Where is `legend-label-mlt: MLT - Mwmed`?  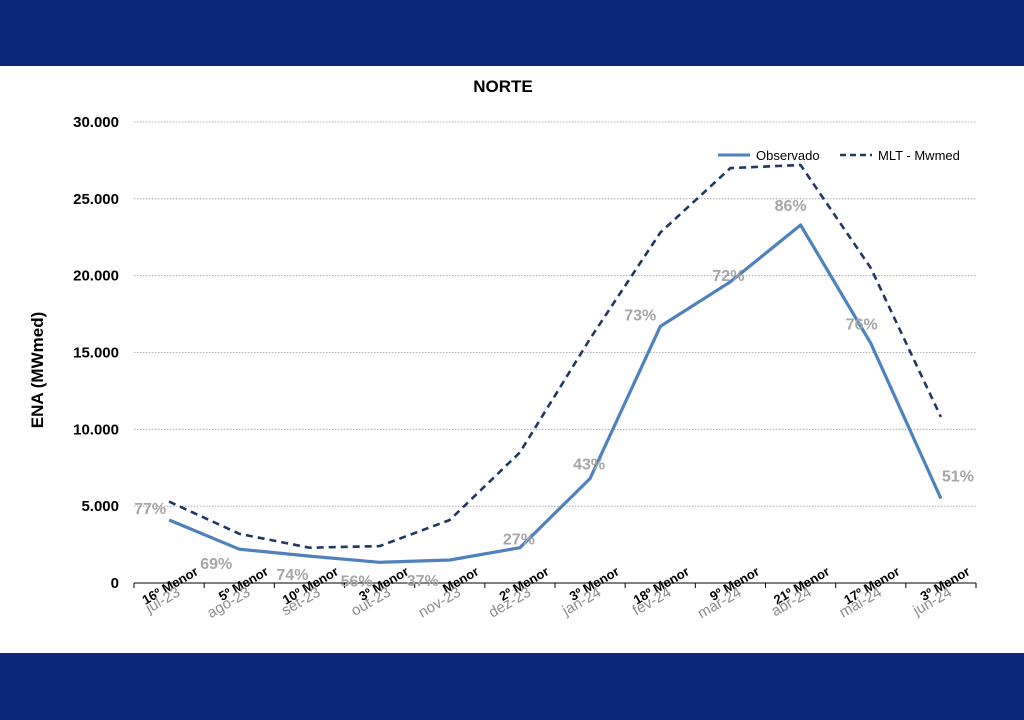
legend-label-mlt: MLT - Mwmed is located at coordinates (919, 155).